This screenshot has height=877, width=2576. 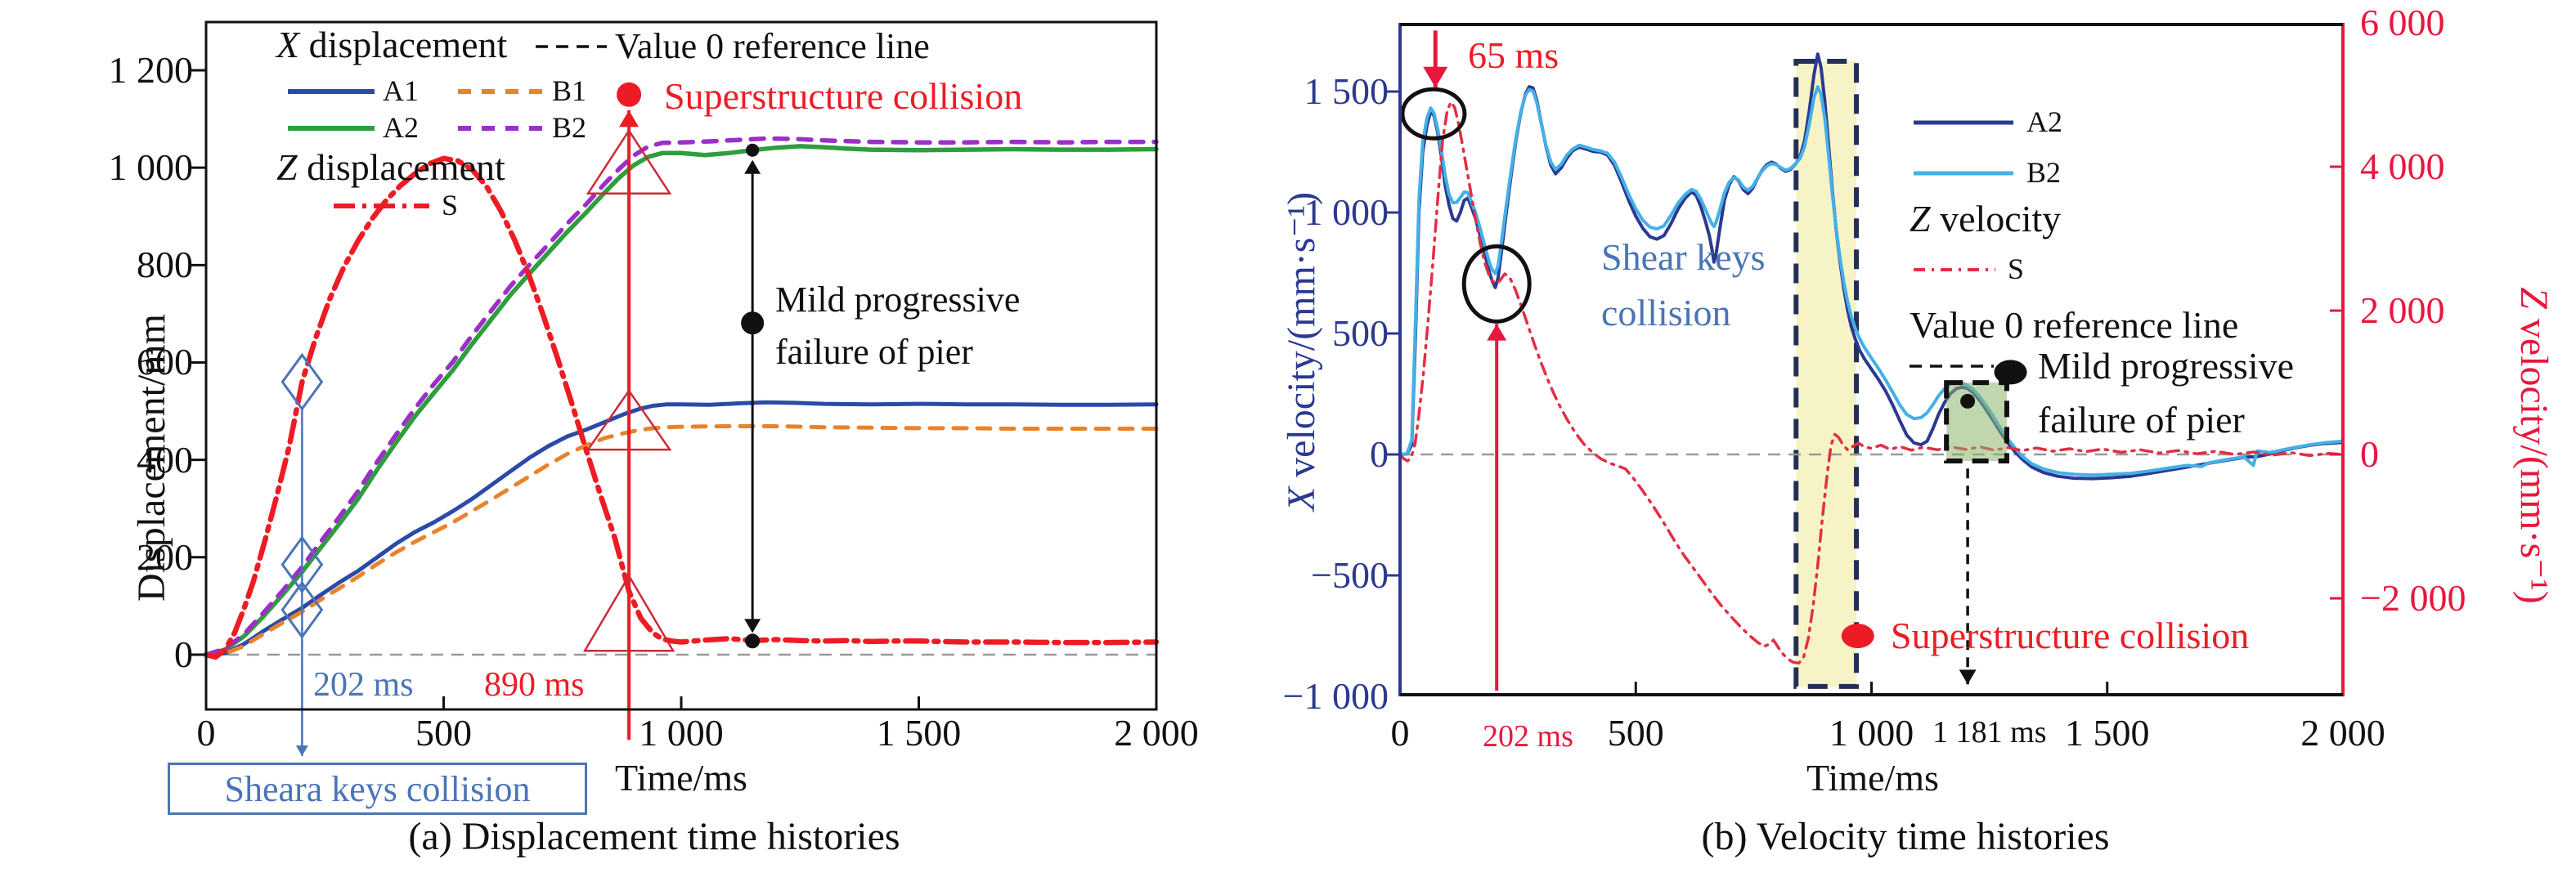 I want to click on tick-label-y-left: −1 000, so click(x=1335, y=695).